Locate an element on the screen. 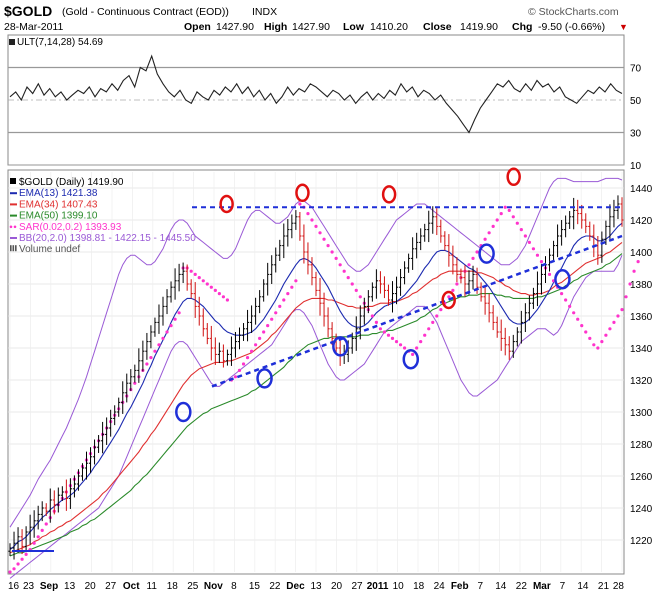 This screenshot has width=666, height=594. close-value: 1419.90 is located at coordinates (479, 27).